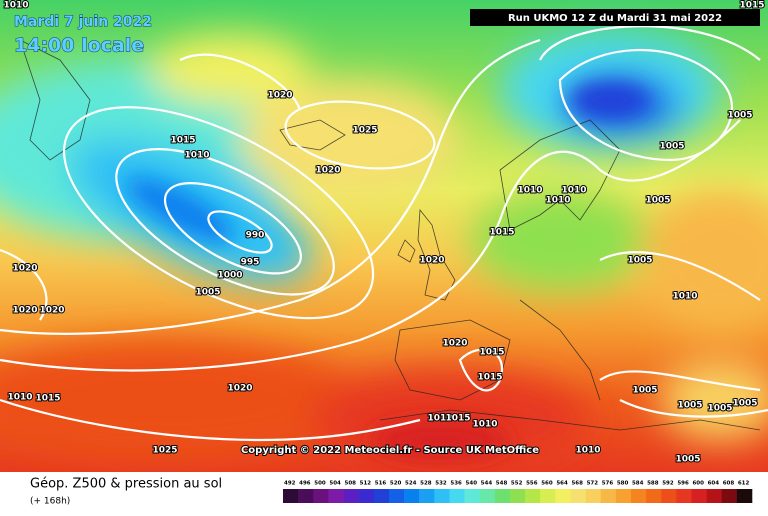  Describe the element at coordinates (456, 484) in the screenshot. I see `colorbar-label: 536` at that location.